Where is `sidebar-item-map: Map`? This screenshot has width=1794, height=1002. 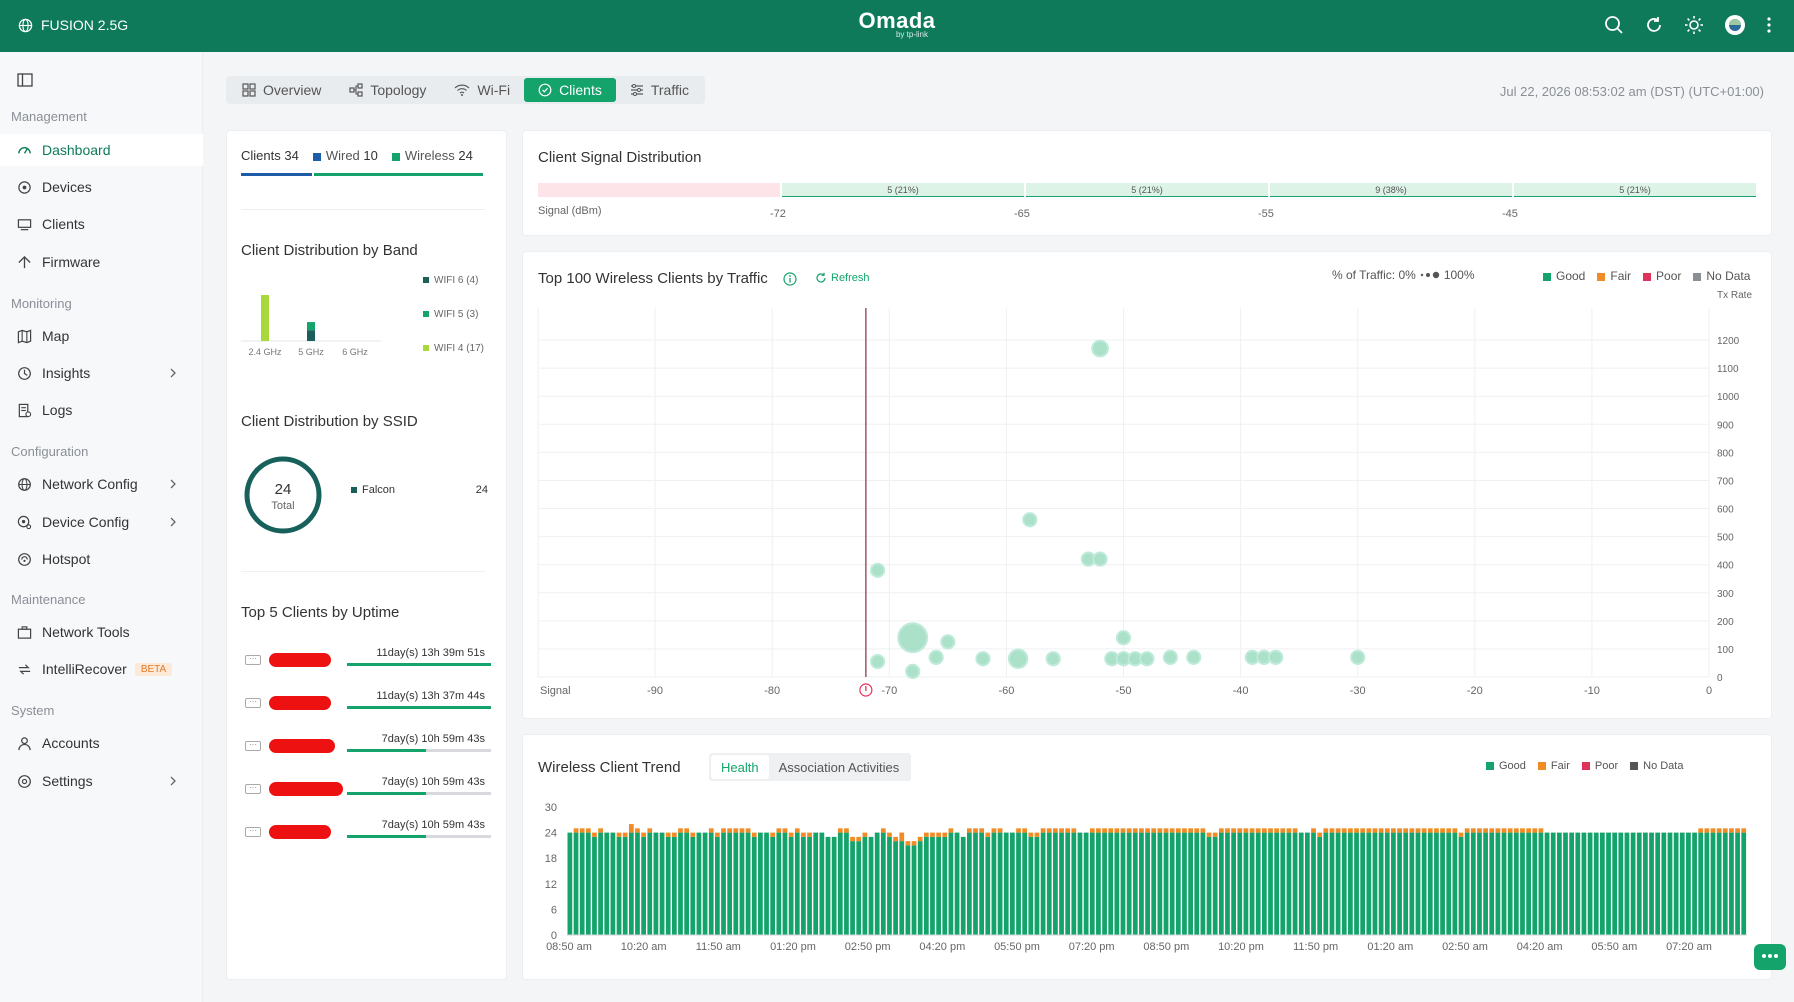 sidebar-item-map: Map is located at coordinates (101, 336).